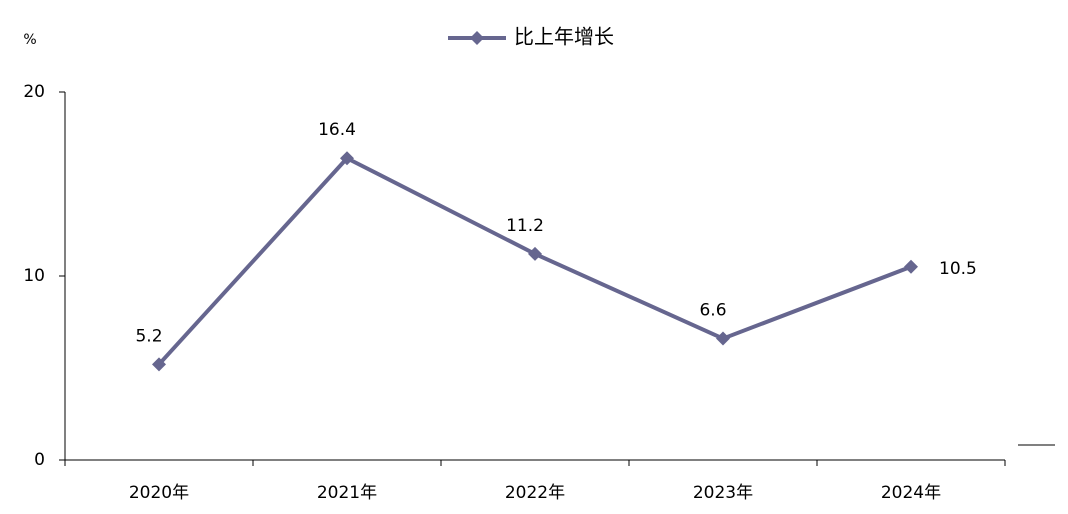 This screenshot has width=1068, height=514. I want to click on y-tick-label: 10, so click(34, 276).